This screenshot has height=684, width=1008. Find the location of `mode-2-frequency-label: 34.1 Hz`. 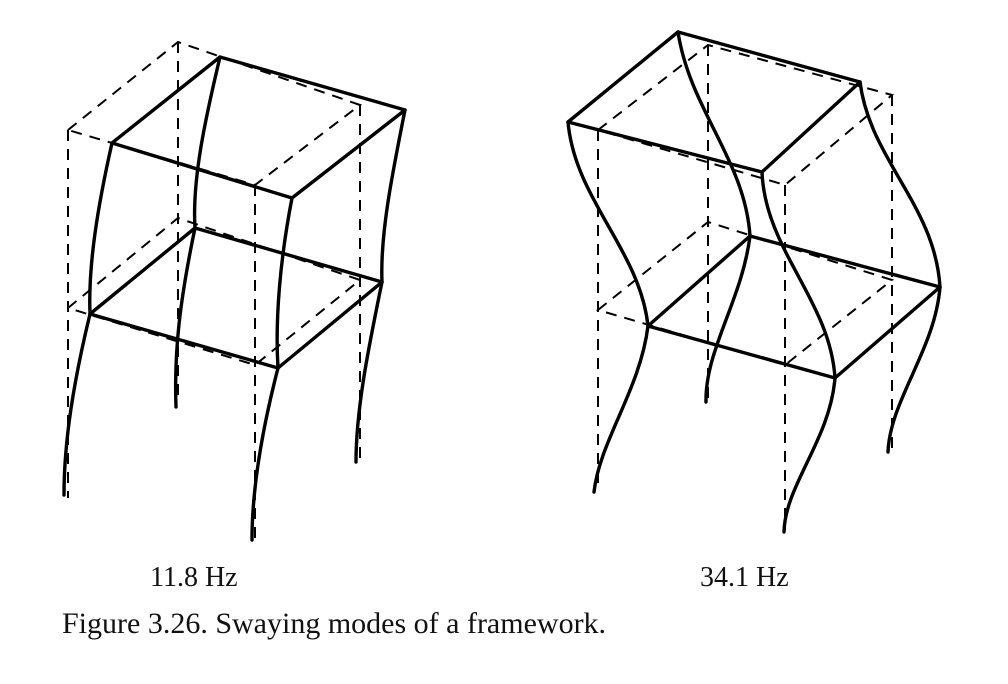

mode-2-frequency-label: 34.1 Hz is located at coordinates (744, 577).